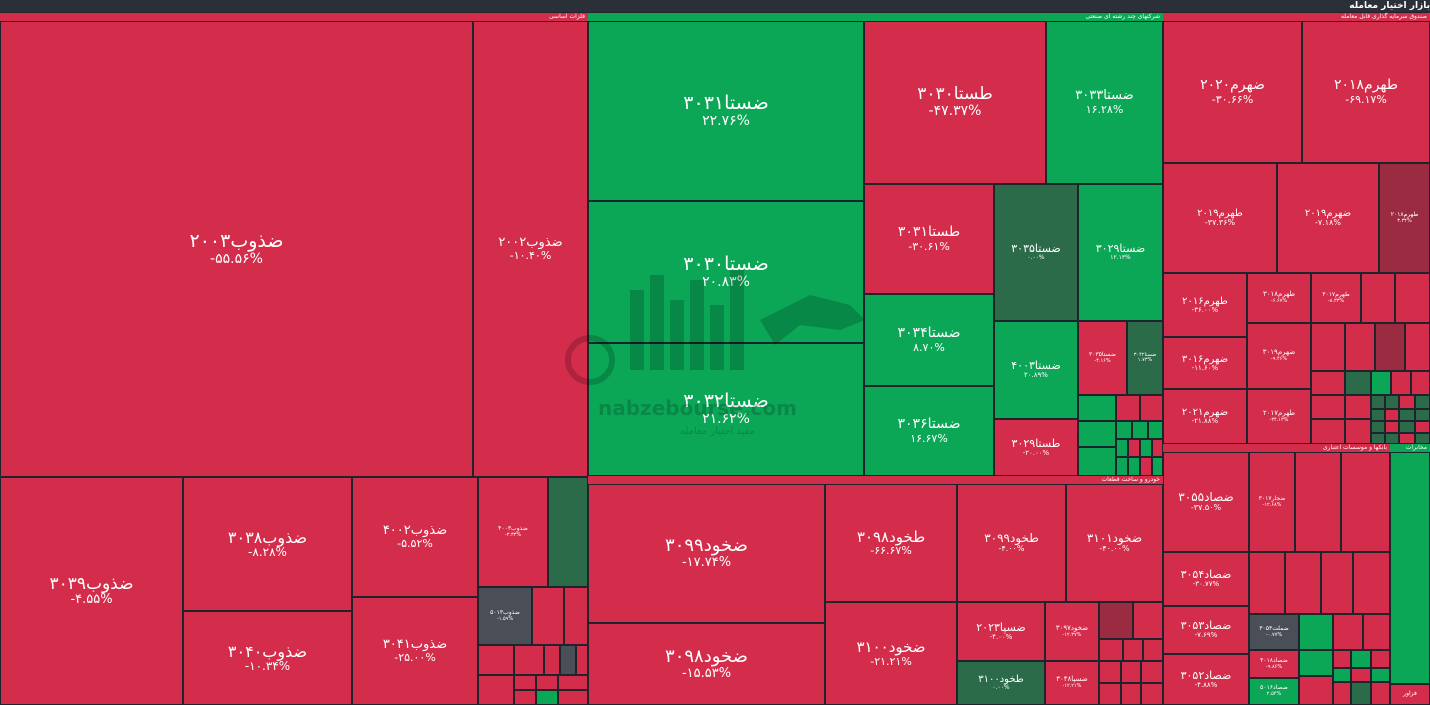 Image resolution: width=1430 pixels, height=705 pixels. I want to click on tile-zemelat3053: ضملت۳۰۵۳ -۰.۷۷%, so click(1274, 632).